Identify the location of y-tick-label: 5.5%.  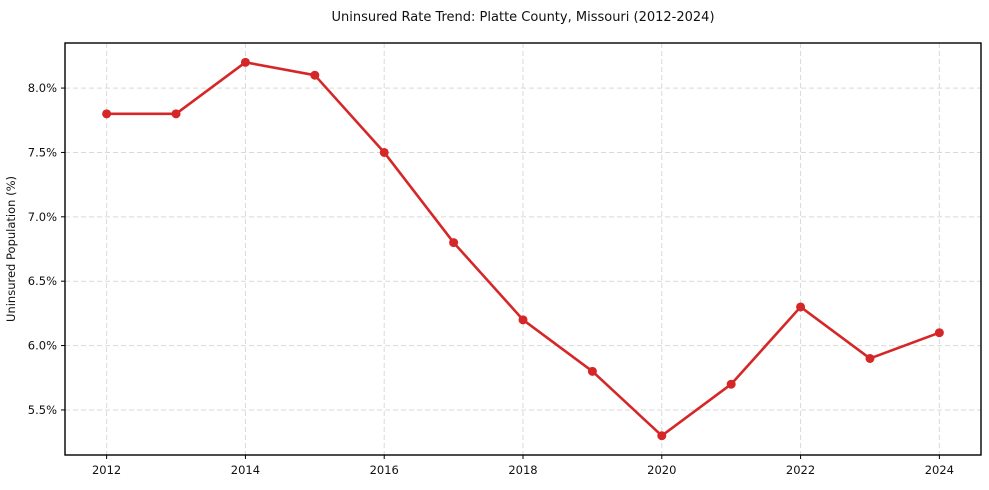
(42, 410).